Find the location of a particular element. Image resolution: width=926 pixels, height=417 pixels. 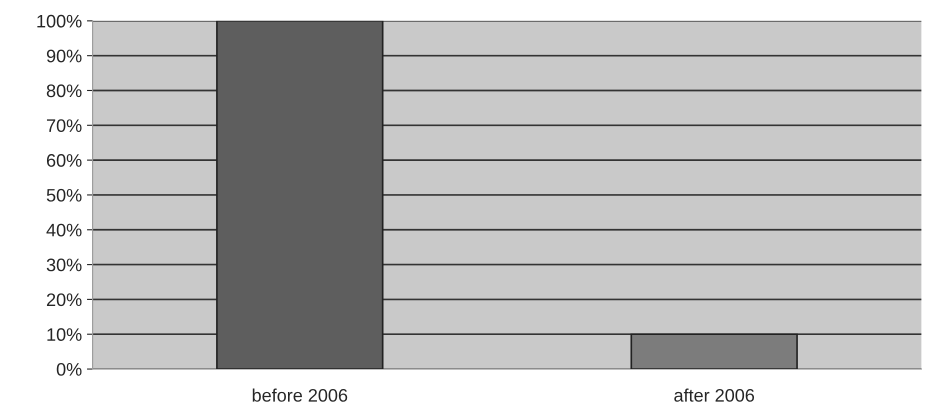

x-tick-label: after 2006 is located at coordinates (714, 395).